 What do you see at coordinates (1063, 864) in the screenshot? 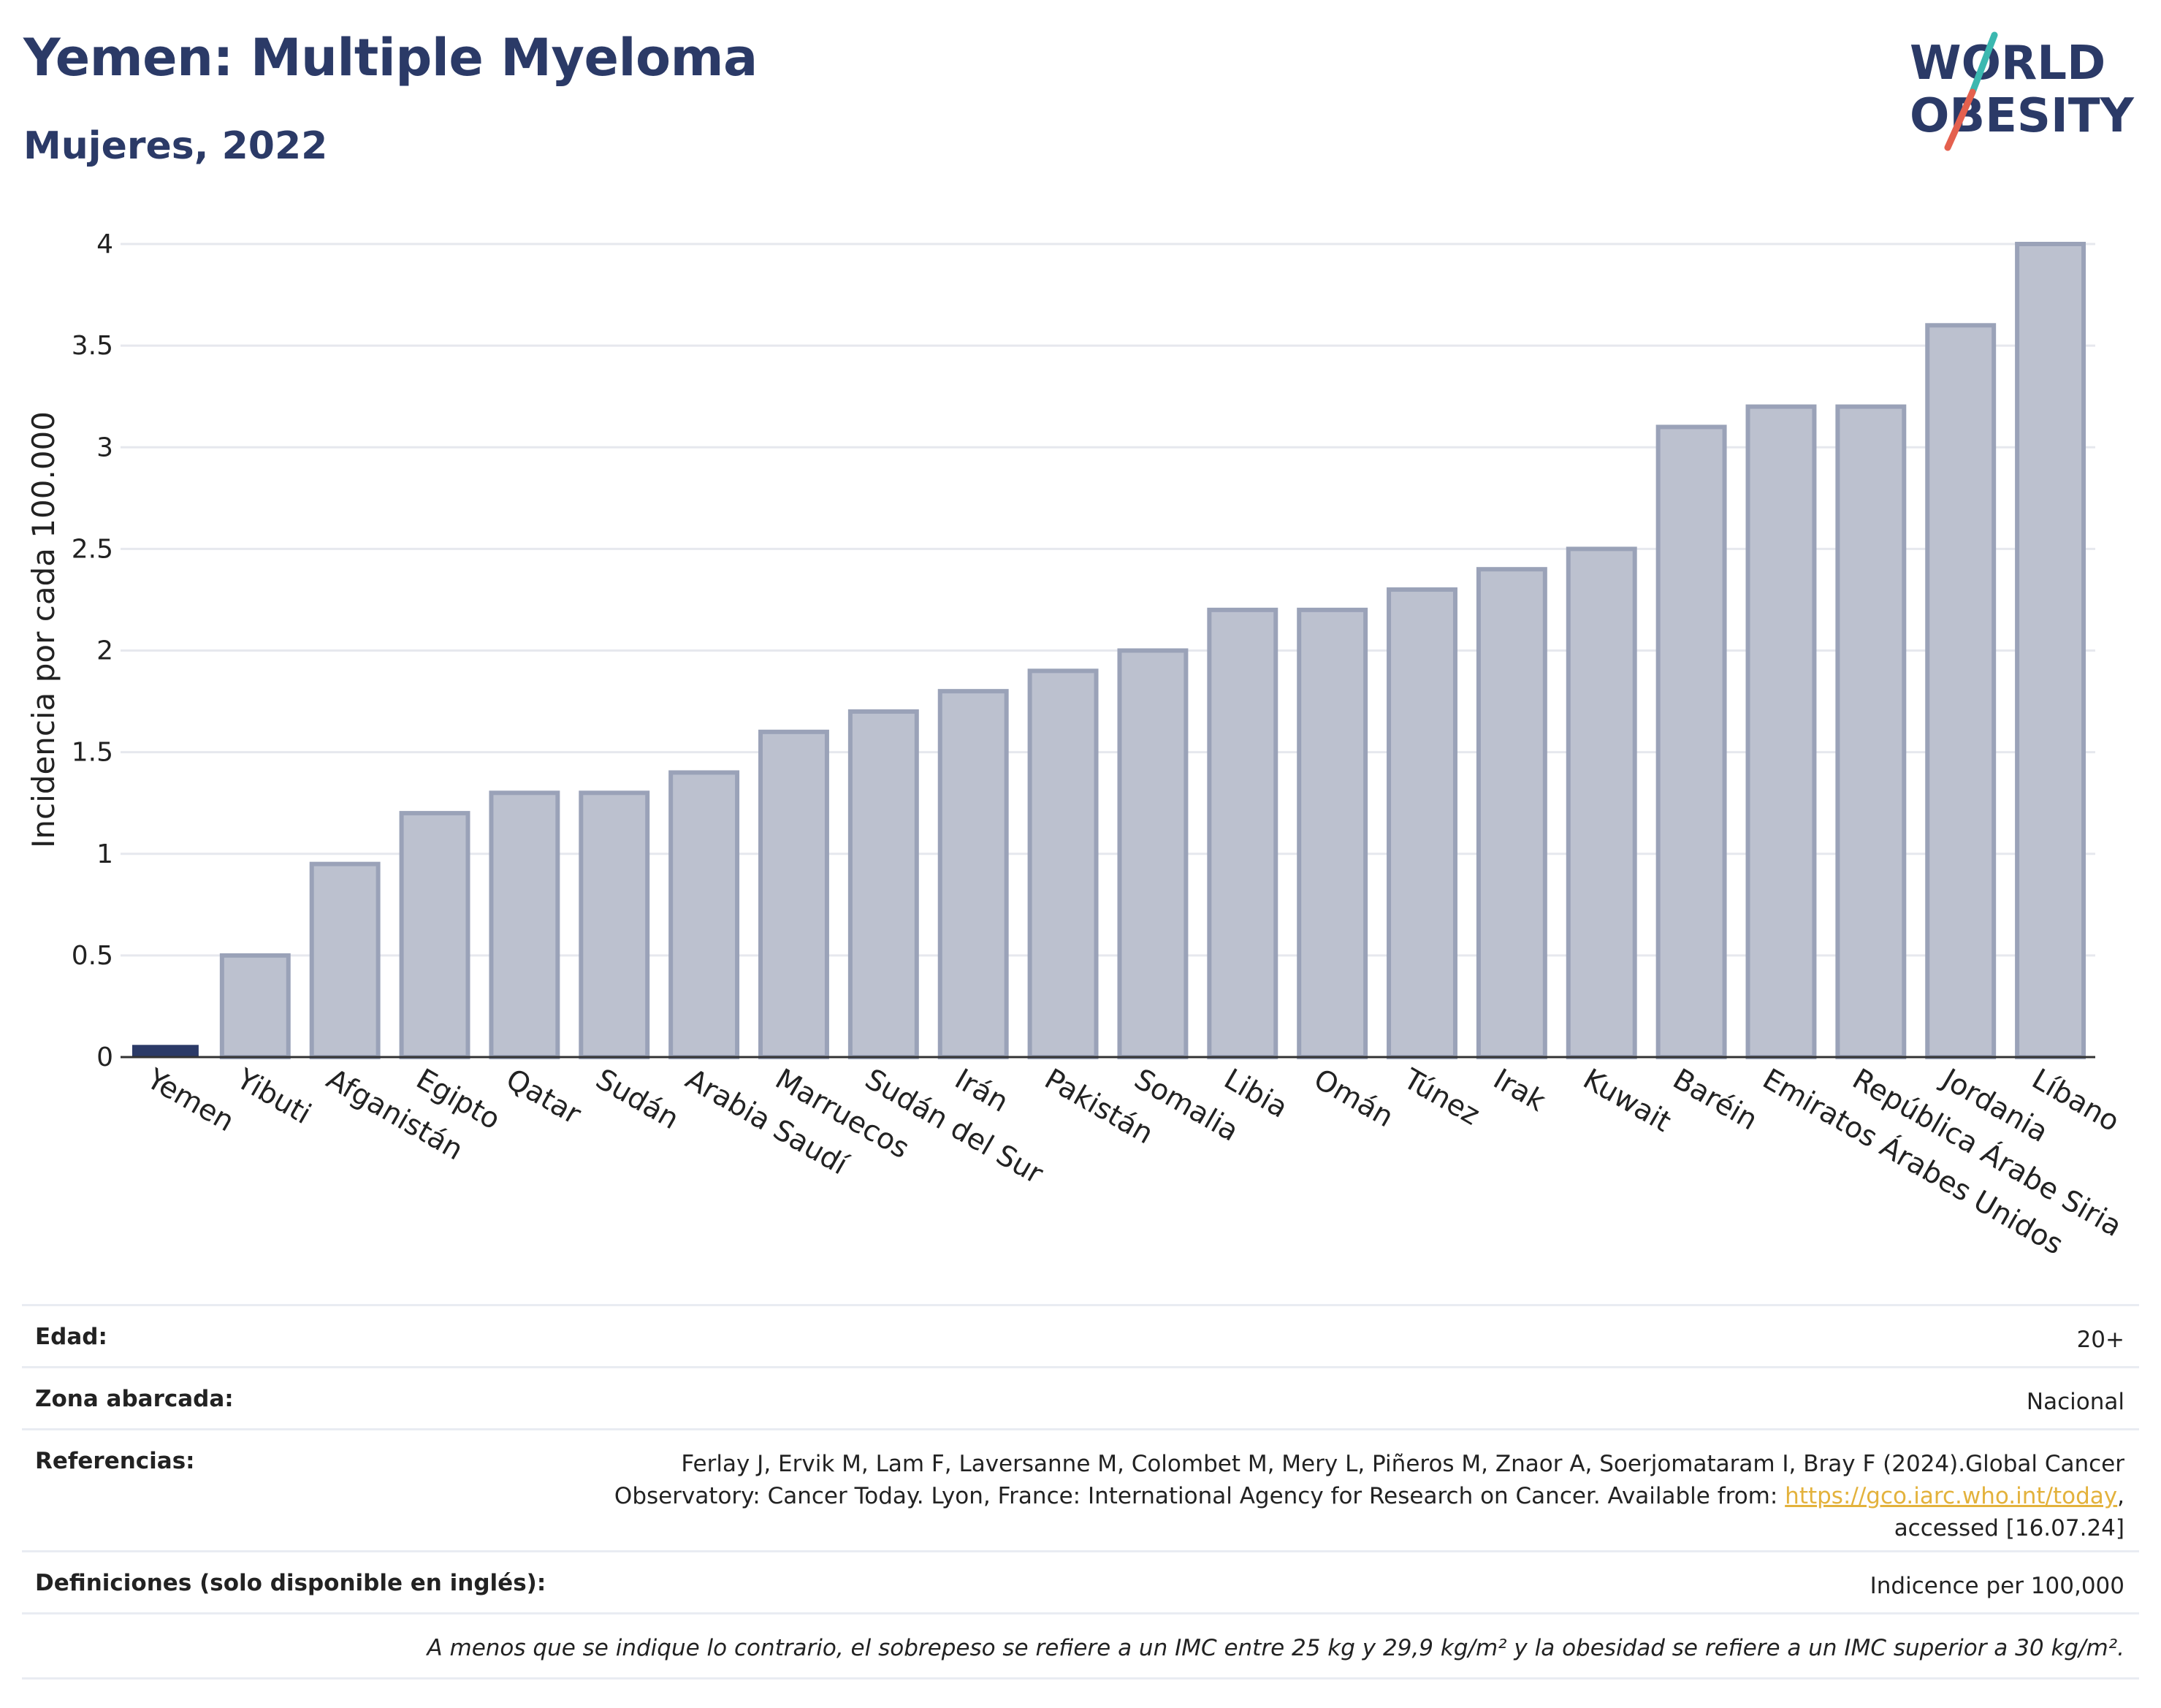
I see `bar-pakistán` at bounding box center [1063, 864].